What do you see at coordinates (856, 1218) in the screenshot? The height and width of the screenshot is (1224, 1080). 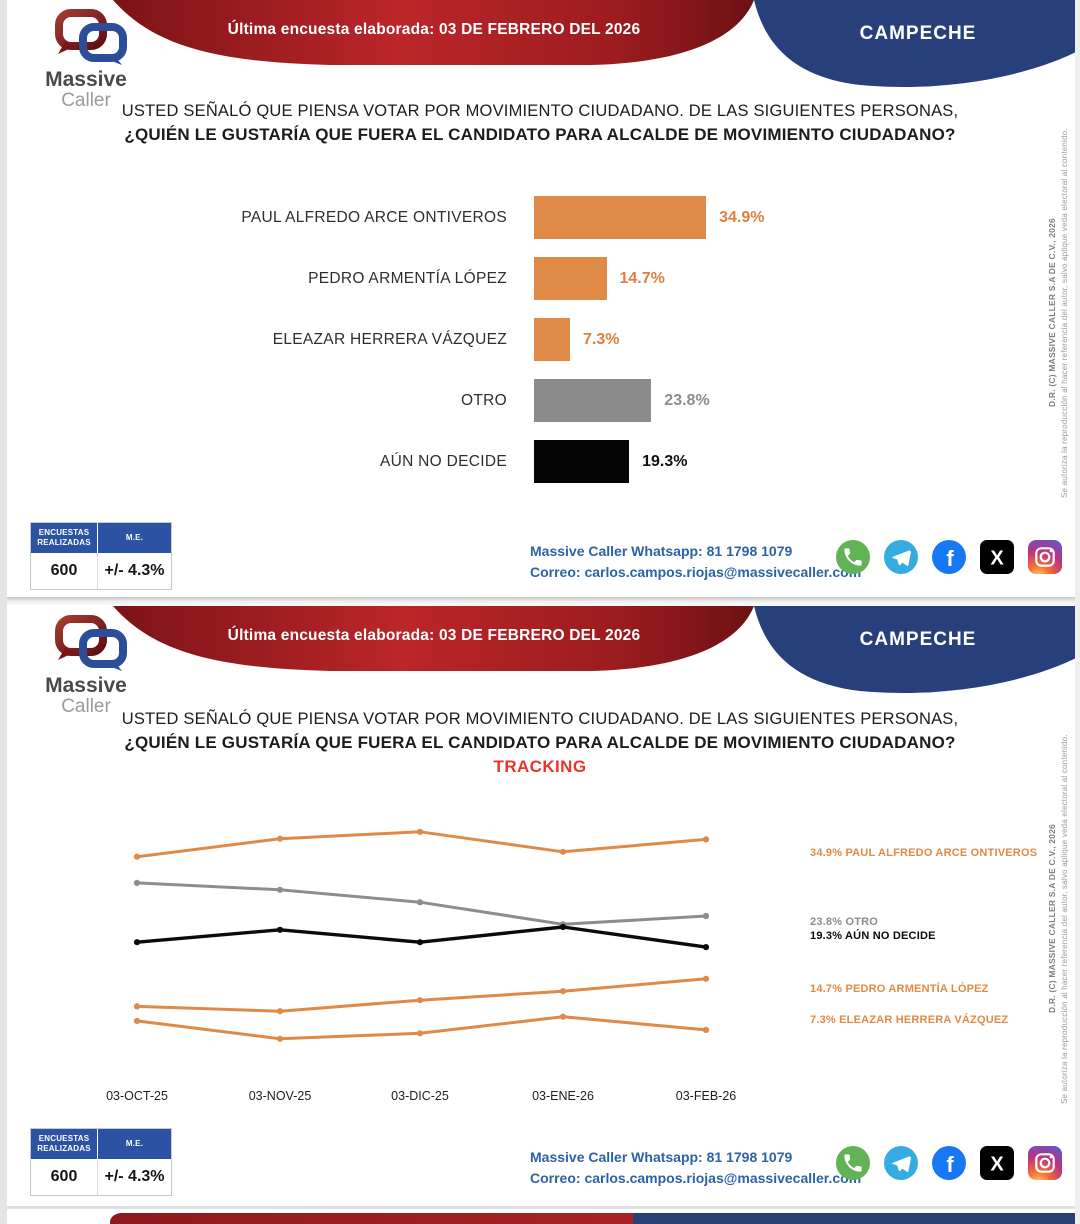 I see `next-card-blue-ribbon` at bounding box center [856, 1218].